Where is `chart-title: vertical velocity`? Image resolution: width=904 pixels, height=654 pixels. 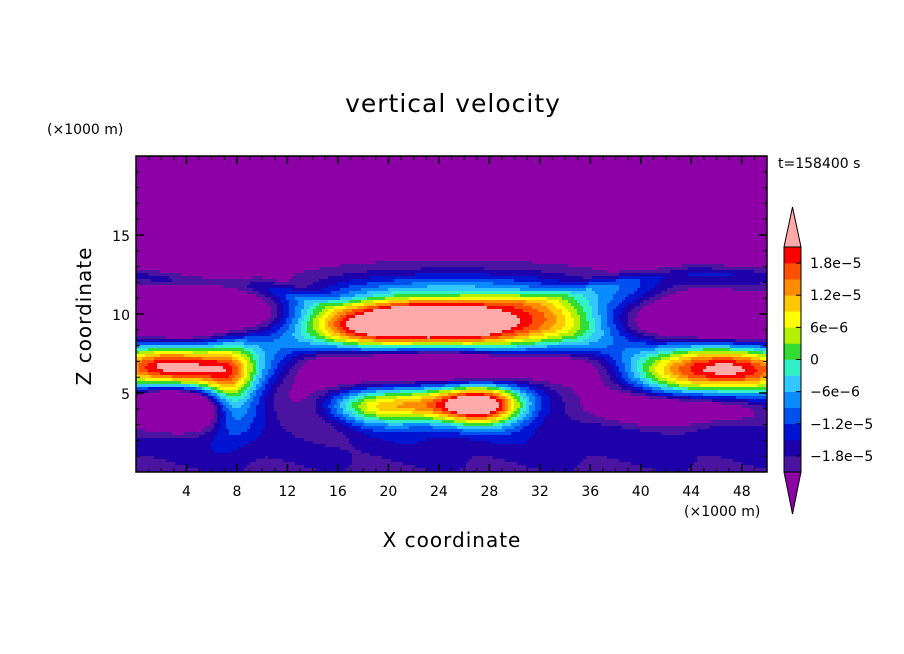 chart-title: vertical velocity is located at coordinates (453, 103).